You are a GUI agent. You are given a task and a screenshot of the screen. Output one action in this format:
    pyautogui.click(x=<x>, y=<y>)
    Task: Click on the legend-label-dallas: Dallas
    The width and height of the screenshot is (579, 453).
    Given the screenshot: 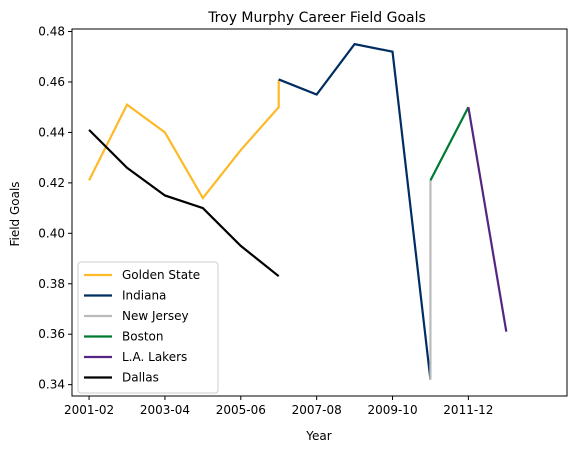 What is the action you would take?
    pyautogui.click(x=140, y=378)
    